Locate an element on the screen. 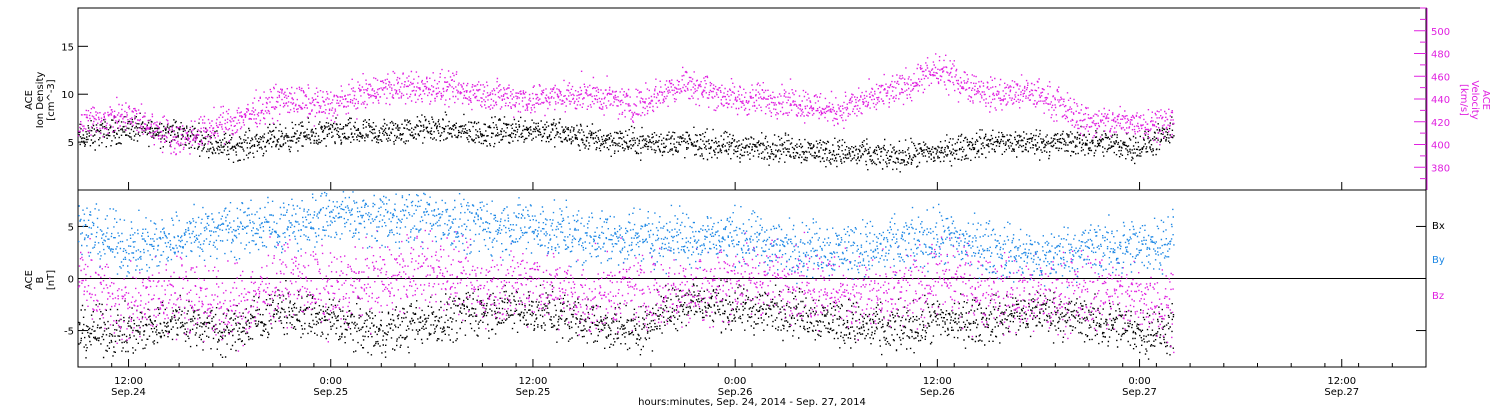 The image size is (1500, 410). velocity-tick-label: 480 is located at coordinates (1440, 55).